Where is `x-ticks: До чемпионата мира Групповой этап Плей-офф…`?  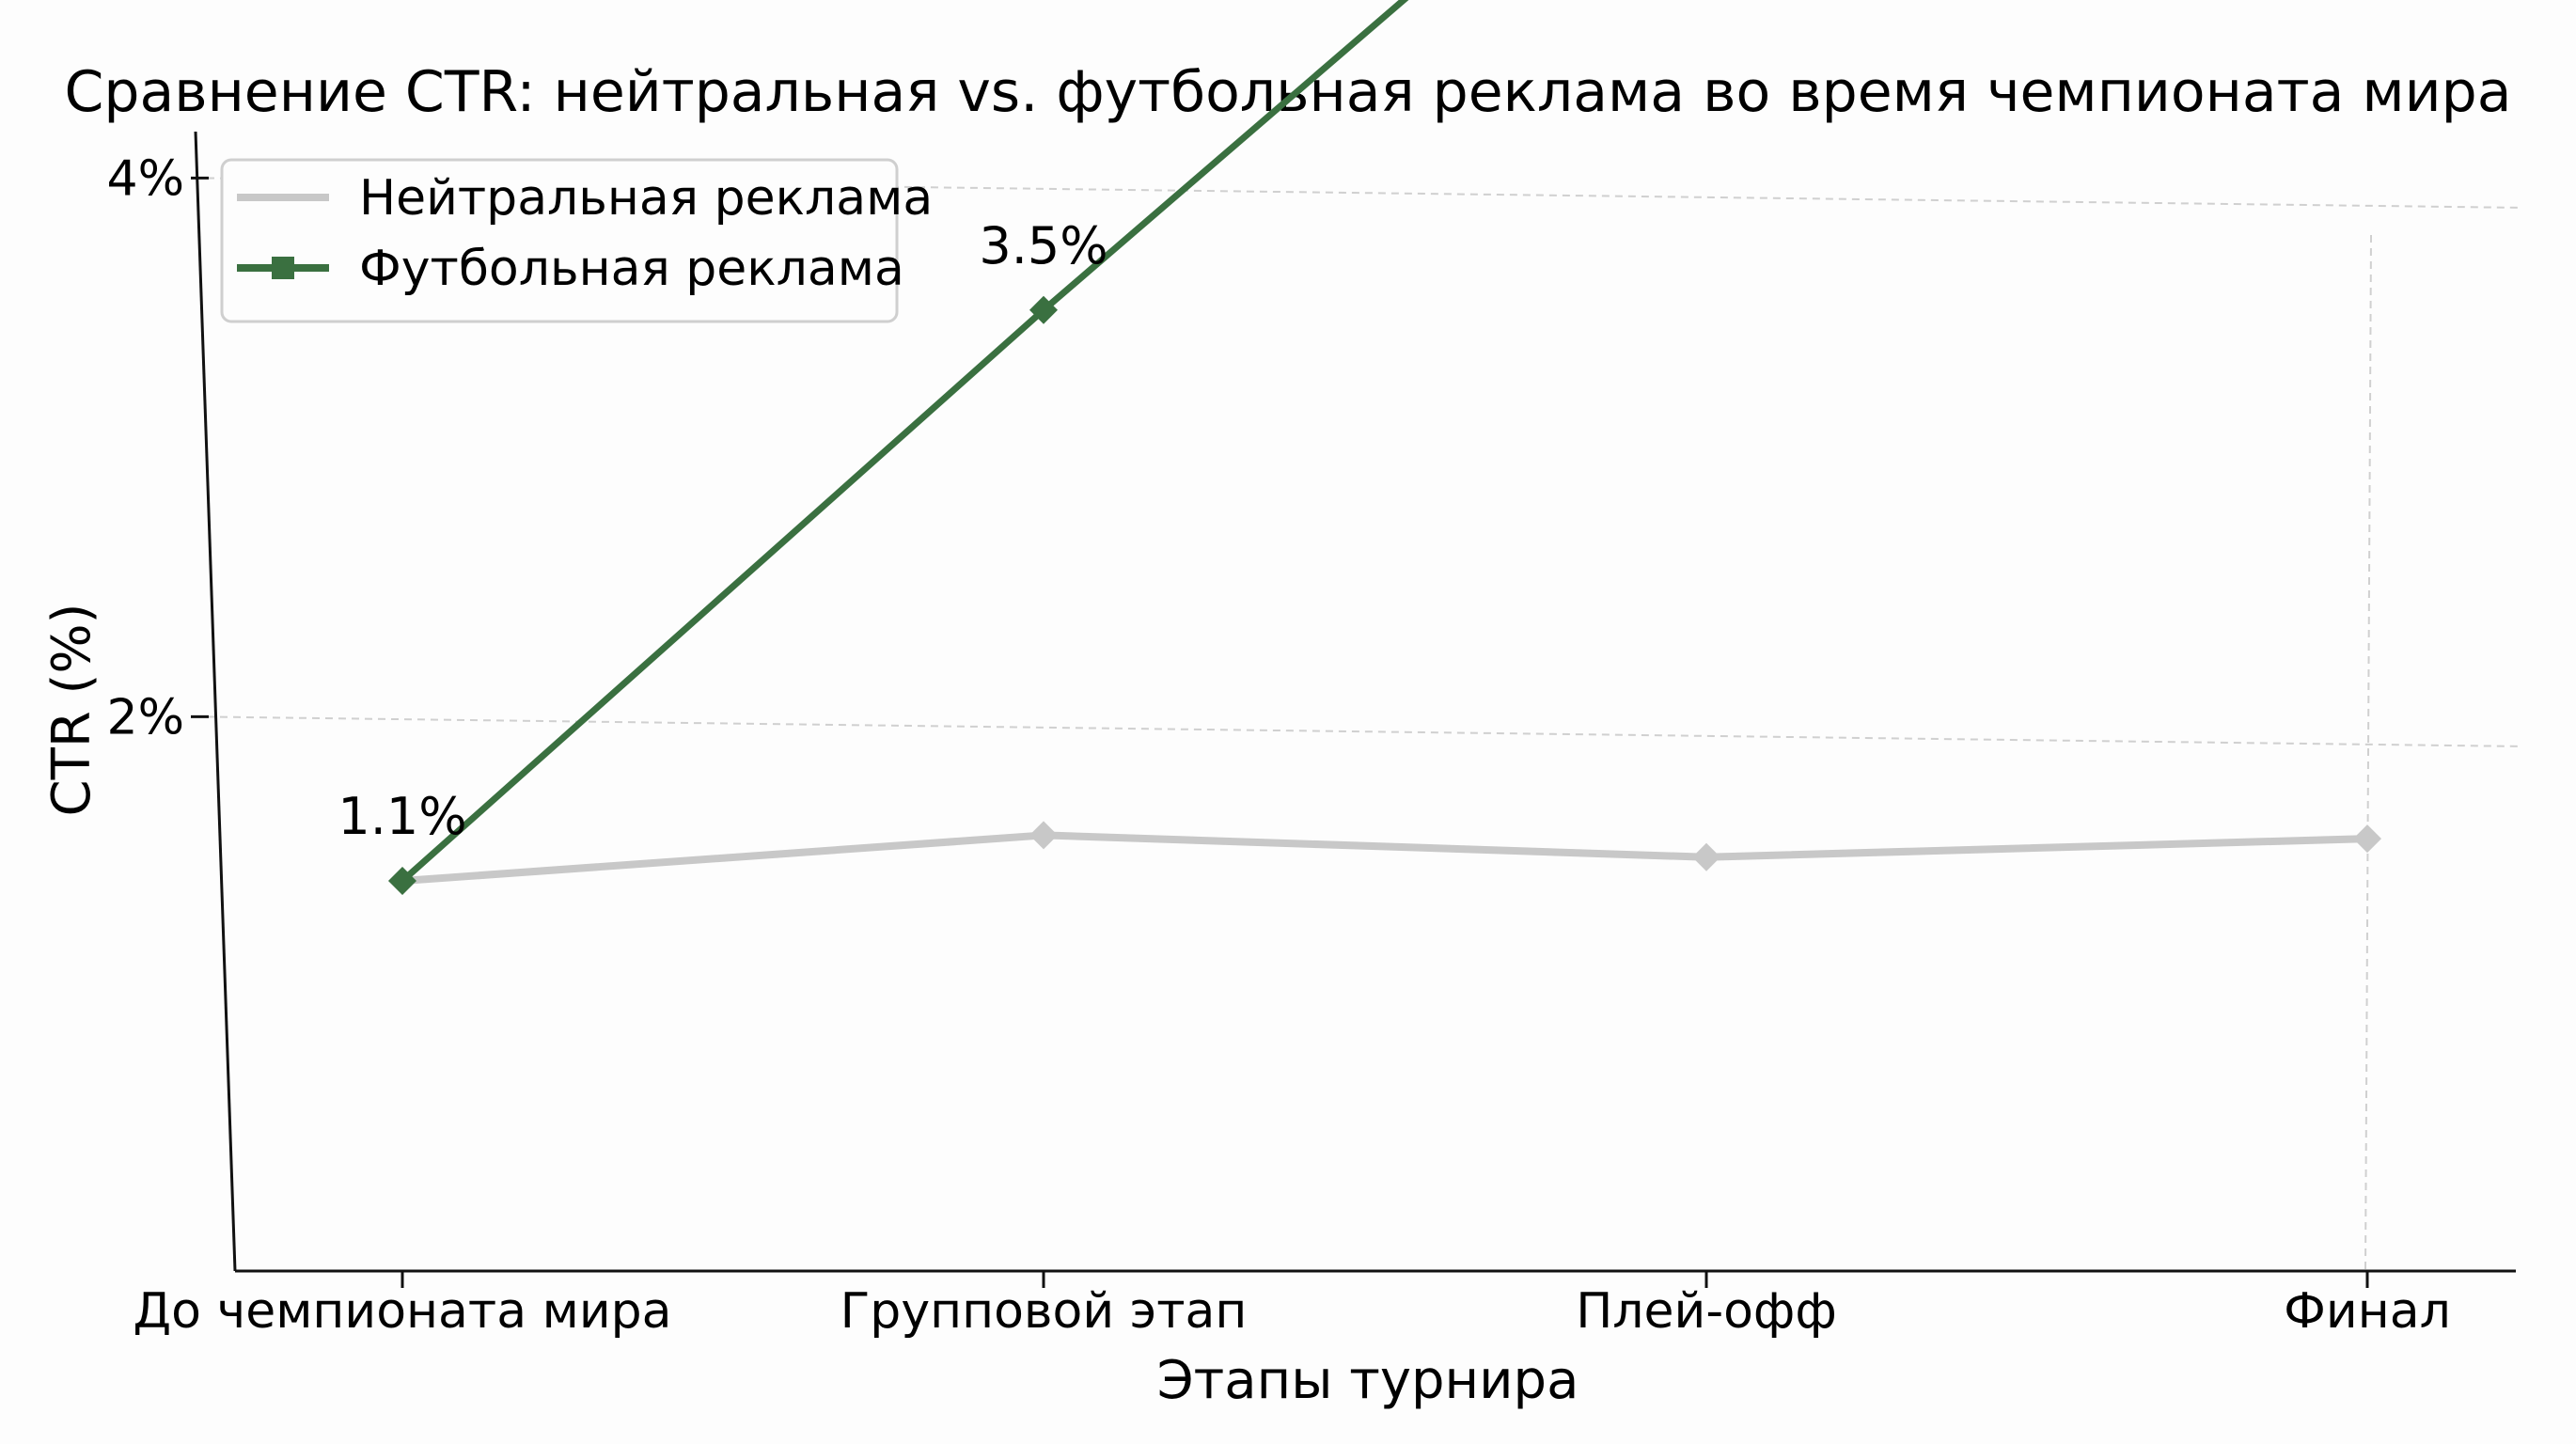 x-ticks: До чемпионата мира Групповой этап Плей-офф… is located at coordinates (1292, 1305).